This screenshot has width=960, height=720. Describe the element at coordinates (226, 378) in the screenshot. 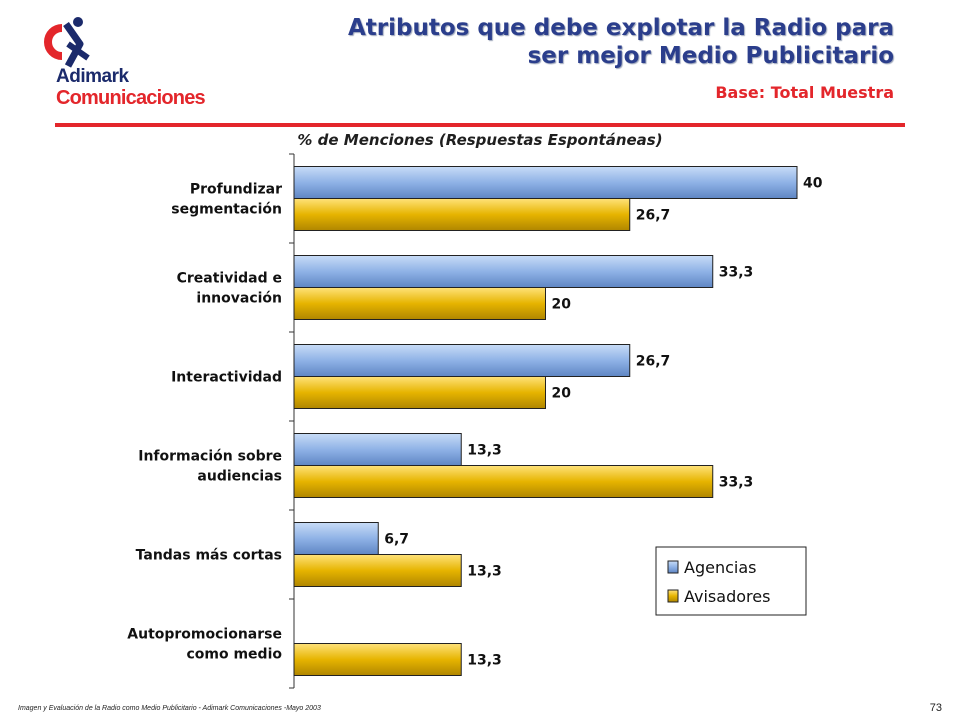

I see `category-label: Interactividad` at that location.